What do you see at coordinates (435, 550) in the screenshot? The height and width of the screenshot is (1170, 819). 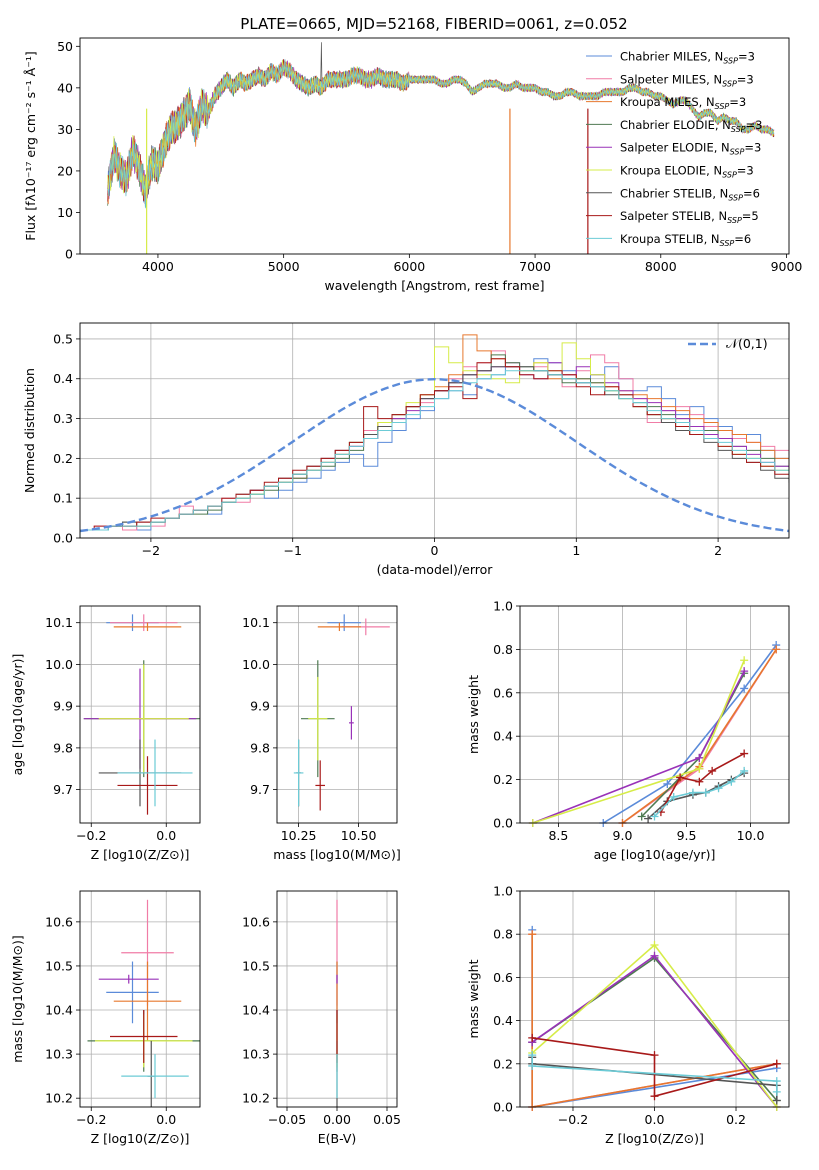 I see `residuals-xtick-label: 0` at bounding box center [435, 550].